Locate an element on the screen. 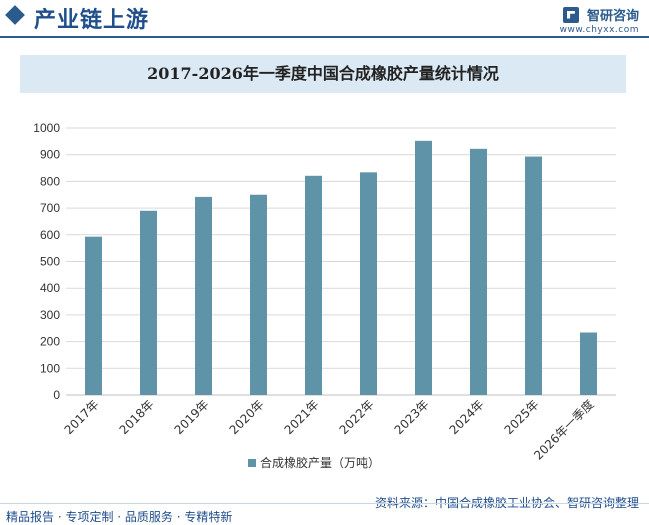 This screenshot has height=525, width=649. x-tick-label: 2024年 is located at coordinates (467, 417).